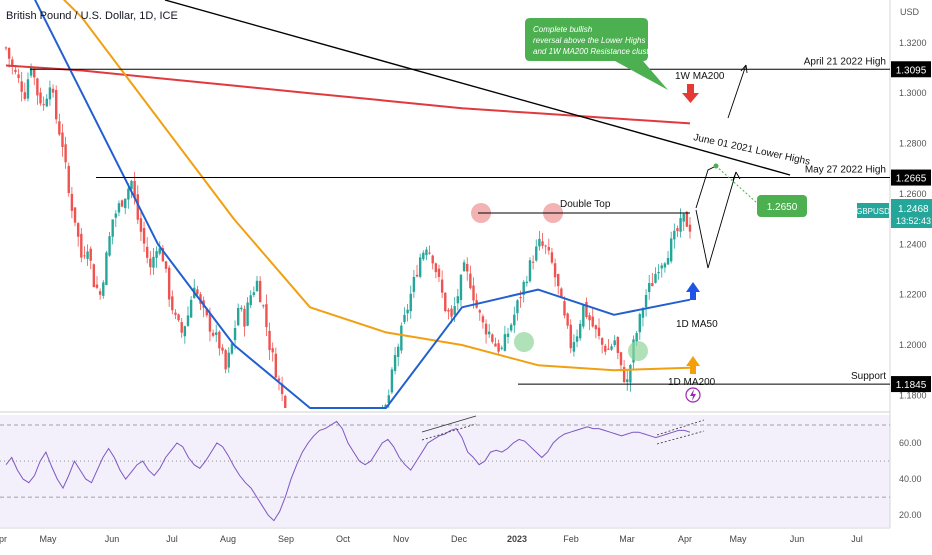 This screenshot has width=932, height=555. I want to click on price-tick-label: 1.2800, so click(913, 144).